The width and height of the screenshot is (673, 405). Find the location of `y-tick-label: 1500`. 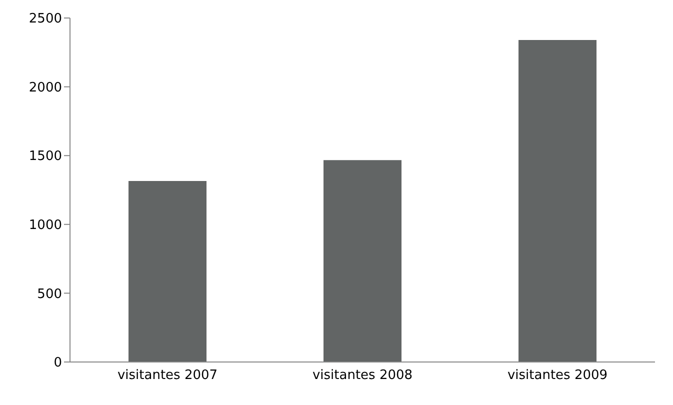

y-tick-label: 1500 is located at coordinates (45, 156).